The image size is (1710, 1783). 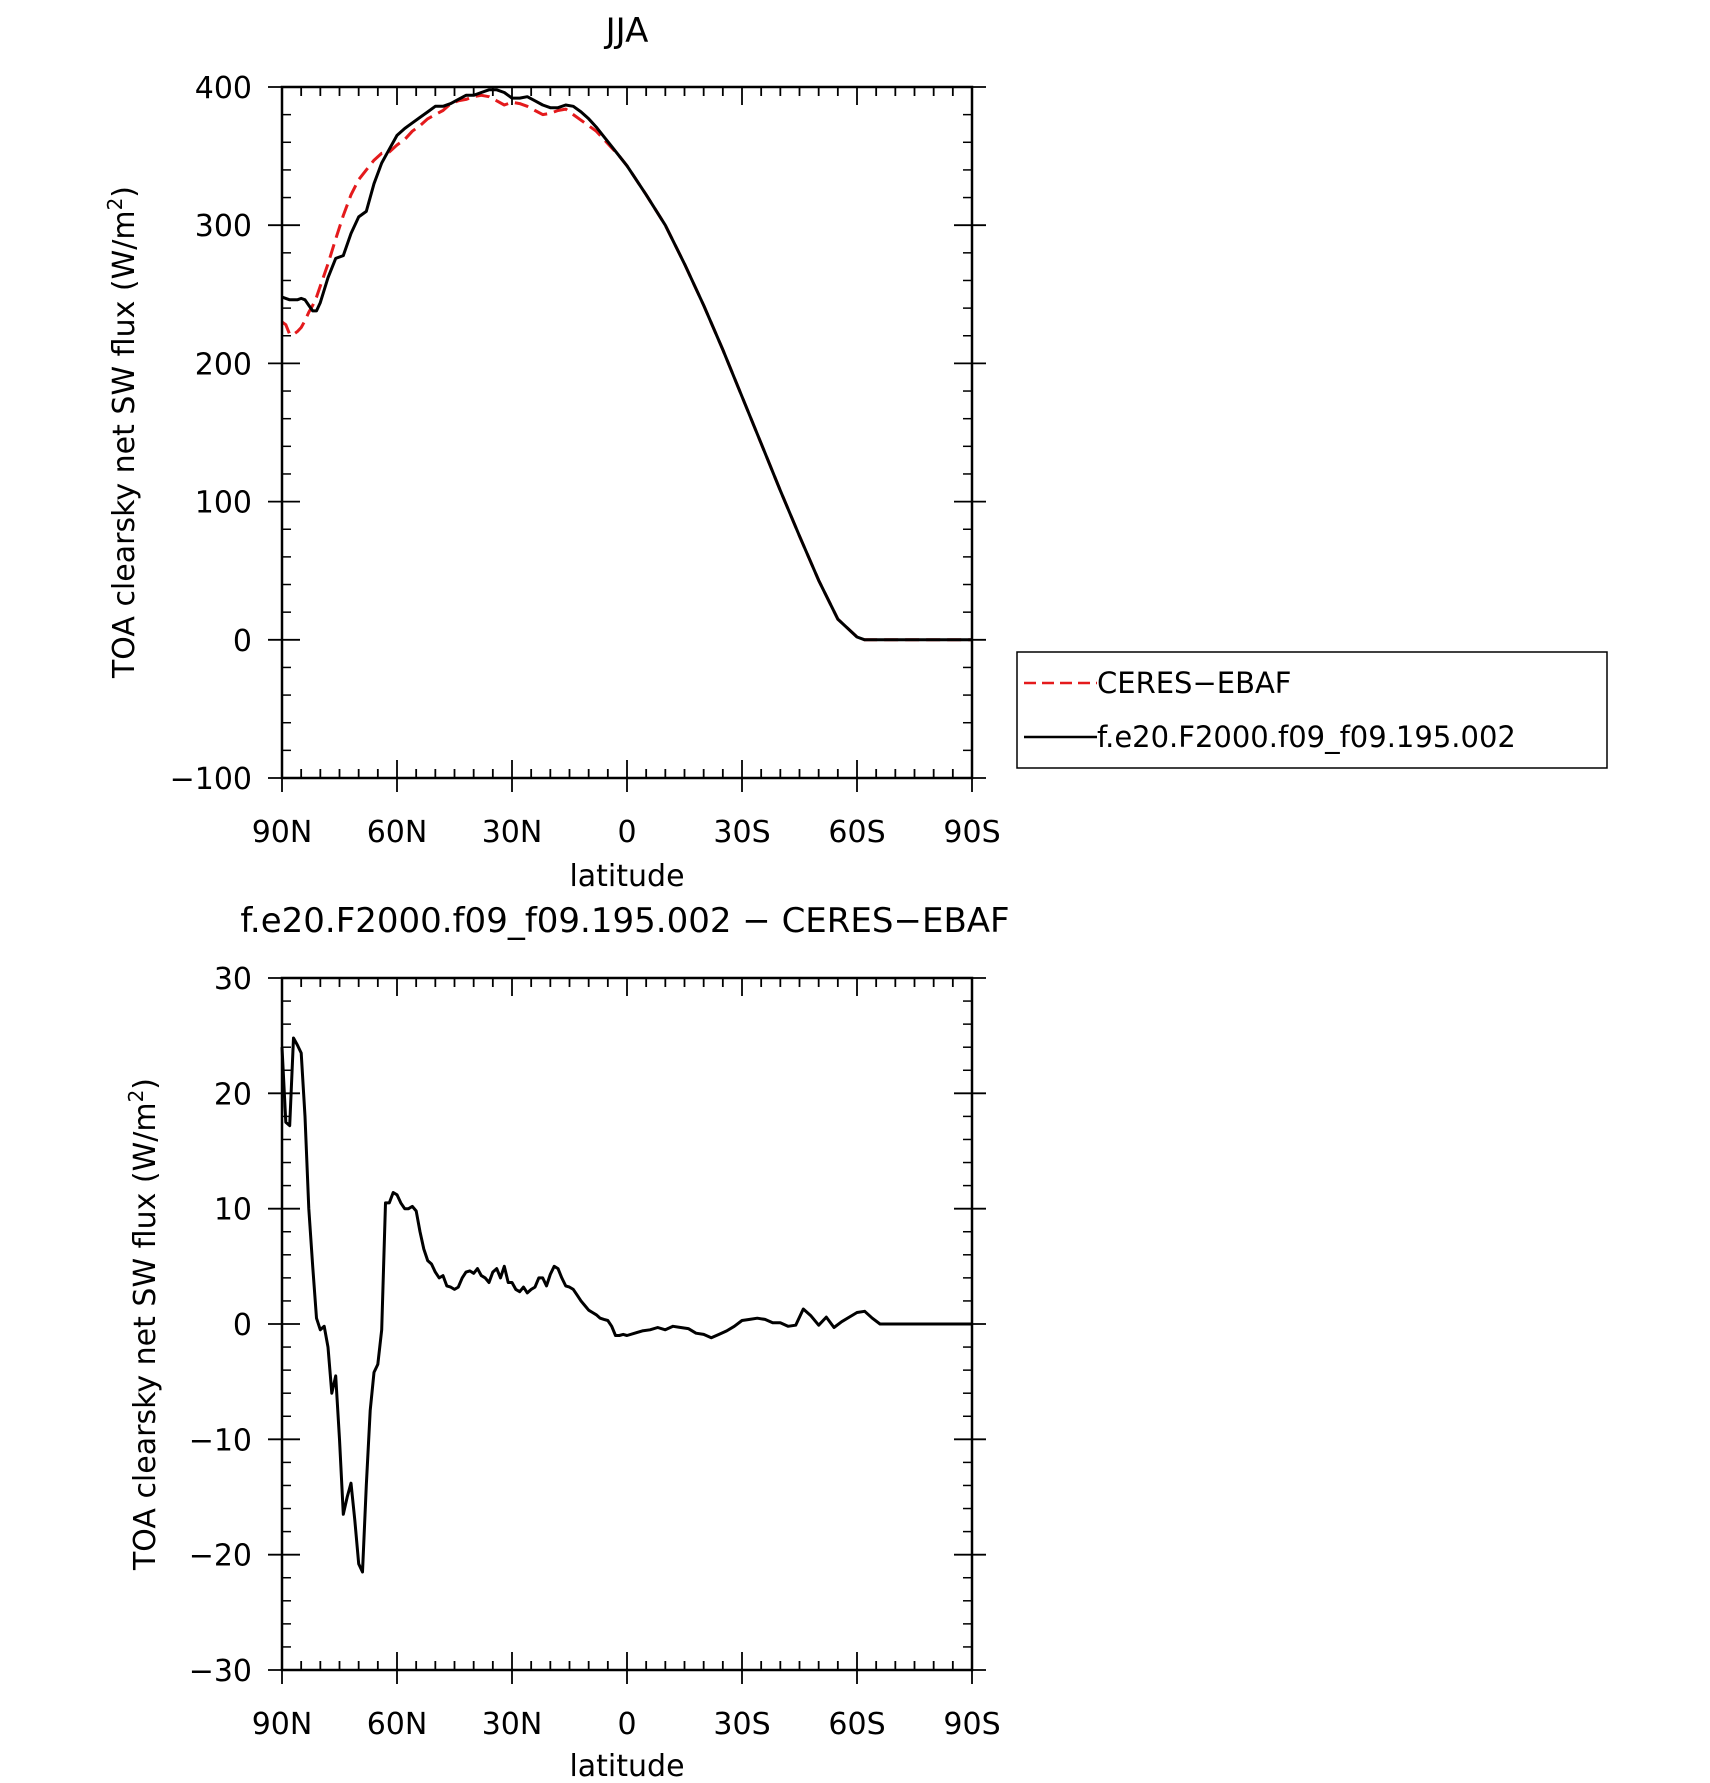 I want to click on legend-box, so click(x=1312, y=710).